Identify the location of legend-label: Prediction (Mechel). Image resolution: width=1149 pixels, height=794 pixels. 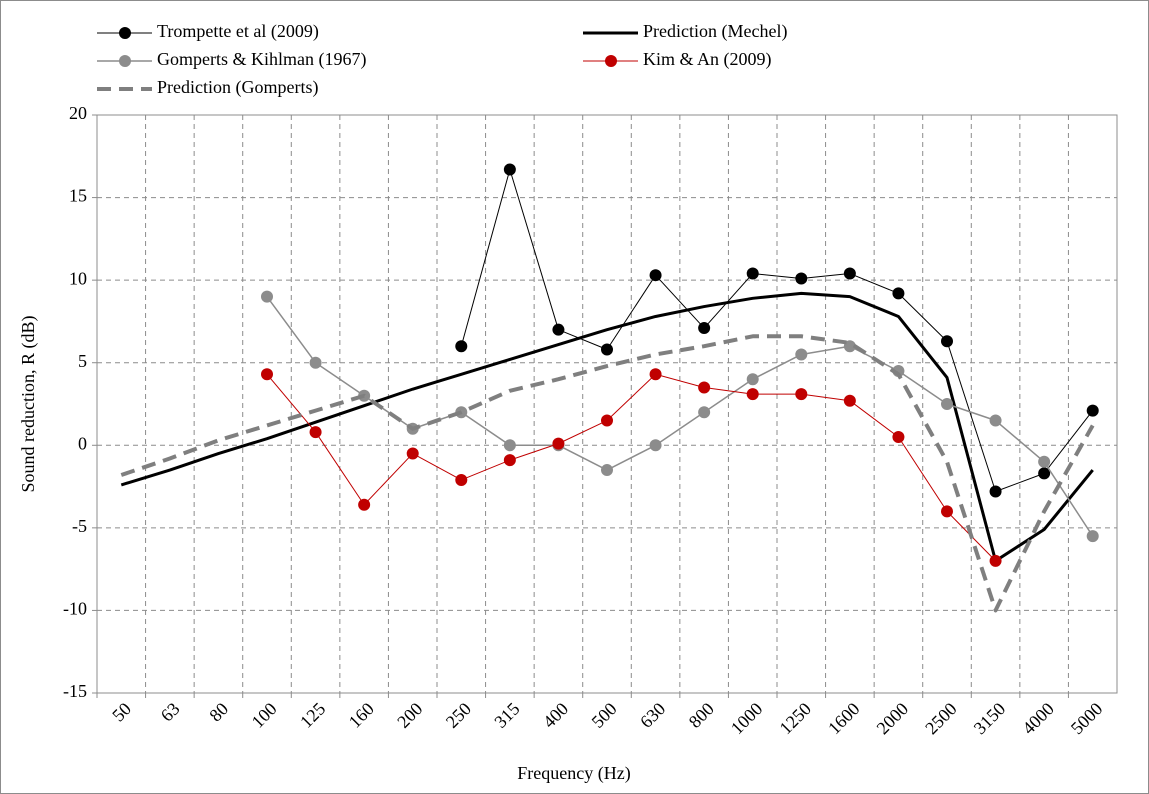
(715, 31).